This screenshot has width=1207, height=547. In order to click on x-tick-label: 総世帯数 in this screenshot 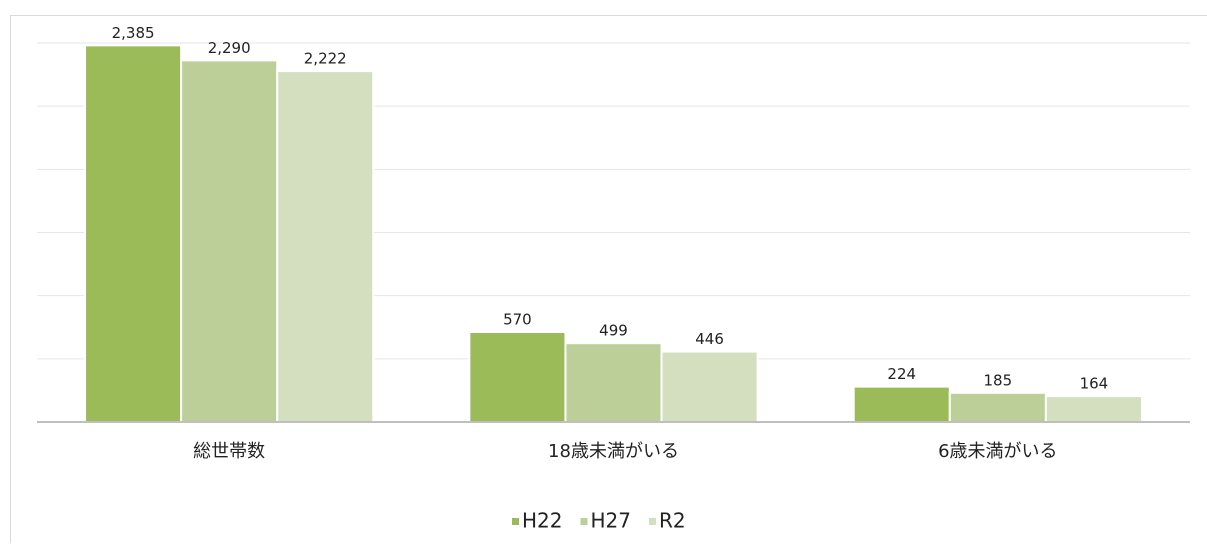, I will do `click(229, 451)`.